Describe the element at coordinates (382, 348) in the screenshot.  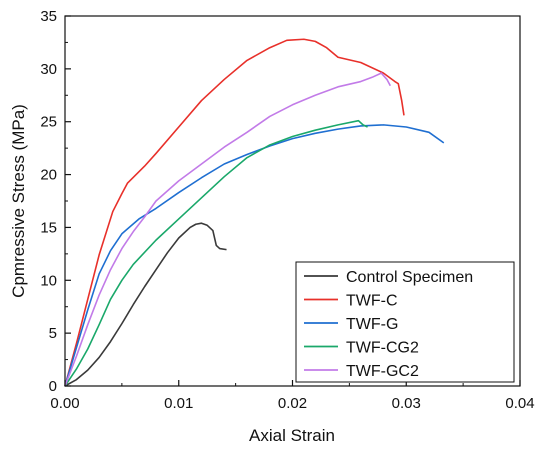
I see `legend-label: TWF-CG2` at that location.